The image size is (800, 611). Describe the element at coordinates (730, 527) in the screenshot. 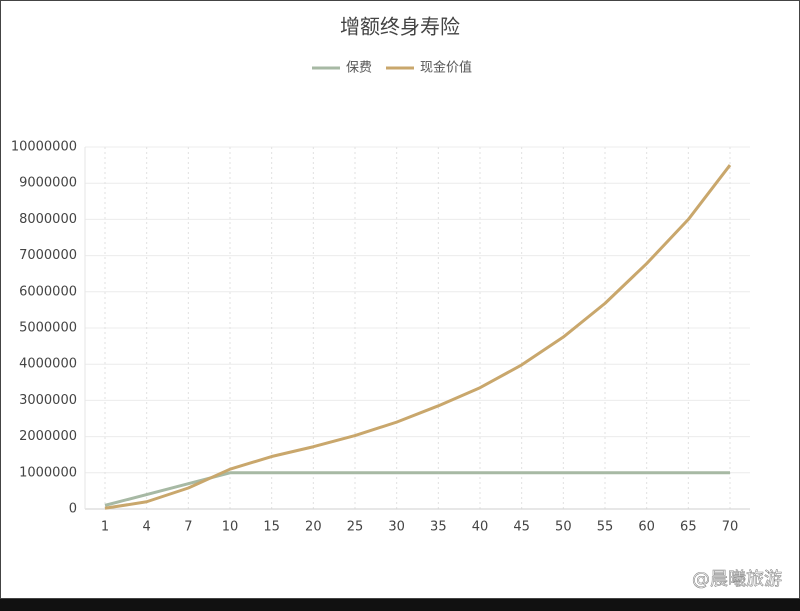

I see `x-tick-label: 70` at that location.